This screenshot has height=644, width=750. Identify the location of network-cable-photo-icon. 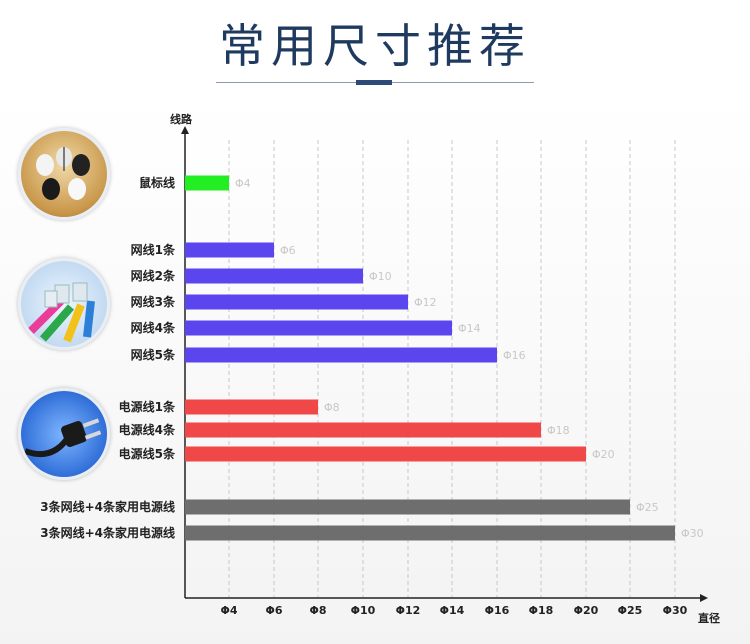
(64, 304).